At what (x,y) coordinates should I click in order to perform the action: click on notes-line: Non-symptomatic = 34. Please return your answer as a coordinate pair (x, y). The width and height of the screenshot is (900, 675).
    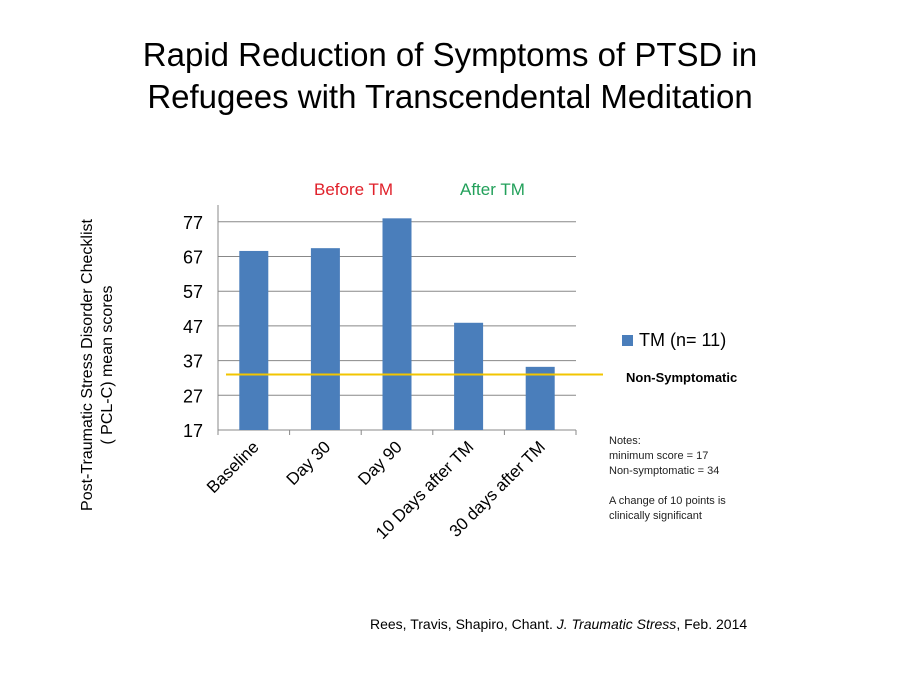
    Looking at the image, I should click on (664, 471).